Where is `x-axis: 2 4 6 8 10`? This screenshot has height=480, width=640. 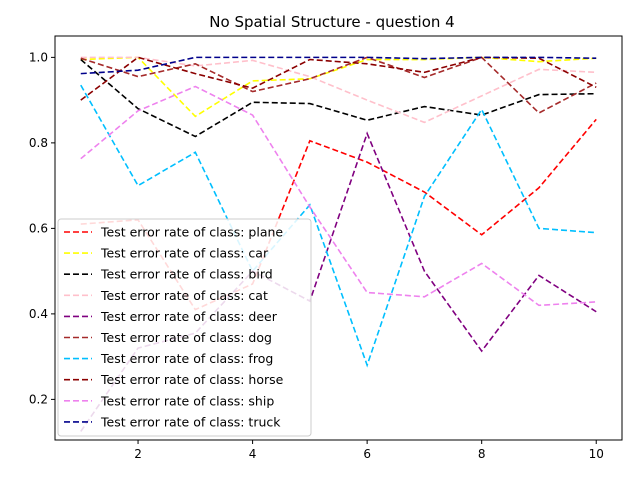 x-axis: 2 4 6 8 10 is located at coordinates (369, 450).